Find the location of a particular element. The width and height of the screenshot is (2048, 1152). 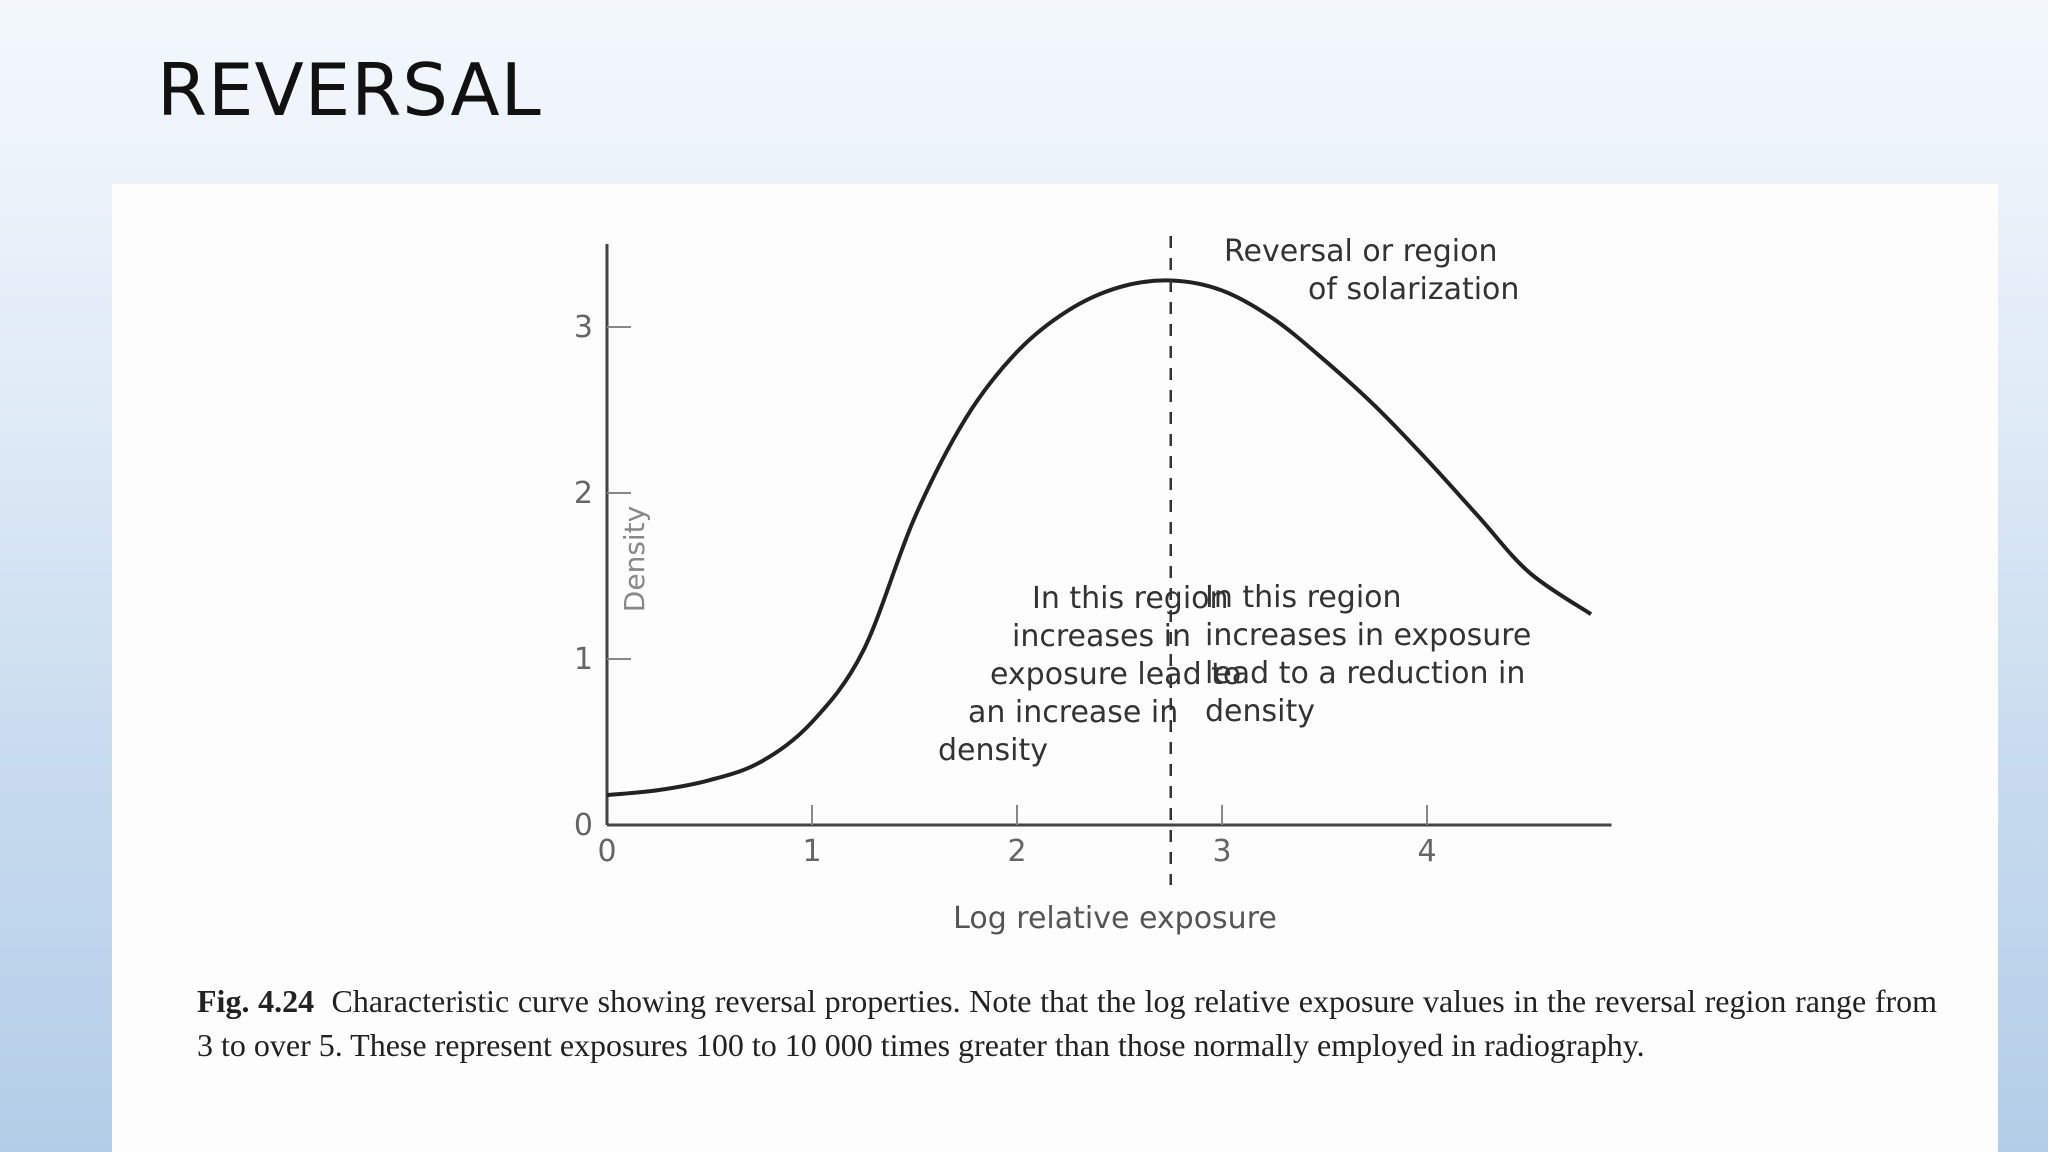

annotation-reversal: Reversal or region of solarization is located at coordinates (1371, 270).